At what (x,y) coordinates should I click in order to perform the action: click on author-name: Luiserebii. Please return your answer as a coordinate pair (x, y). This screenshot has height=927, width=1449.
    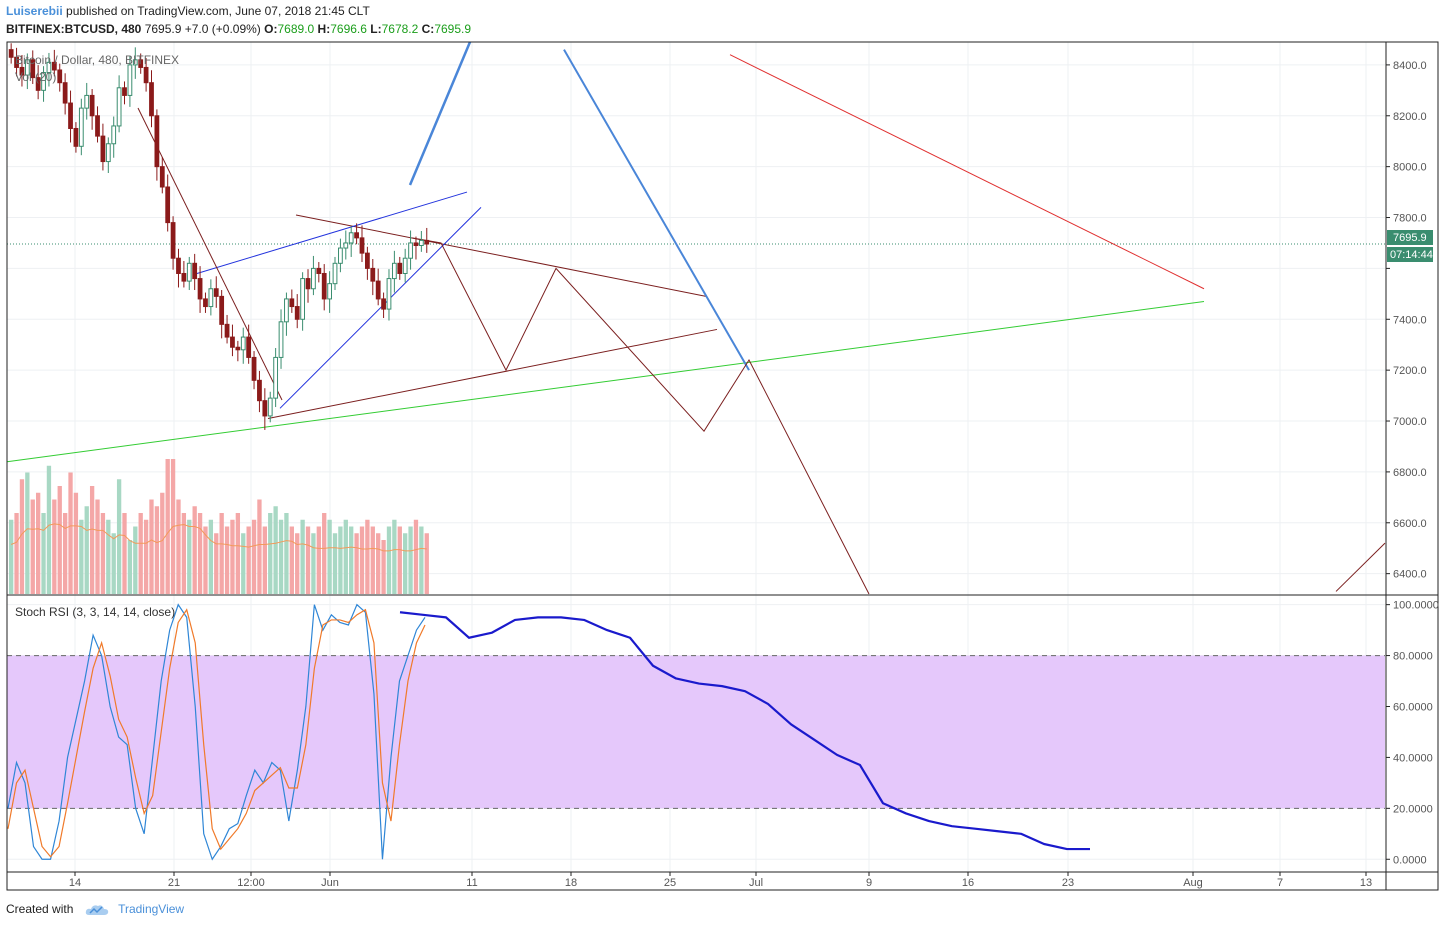
    Looking at the image, I should click on (34, 11).